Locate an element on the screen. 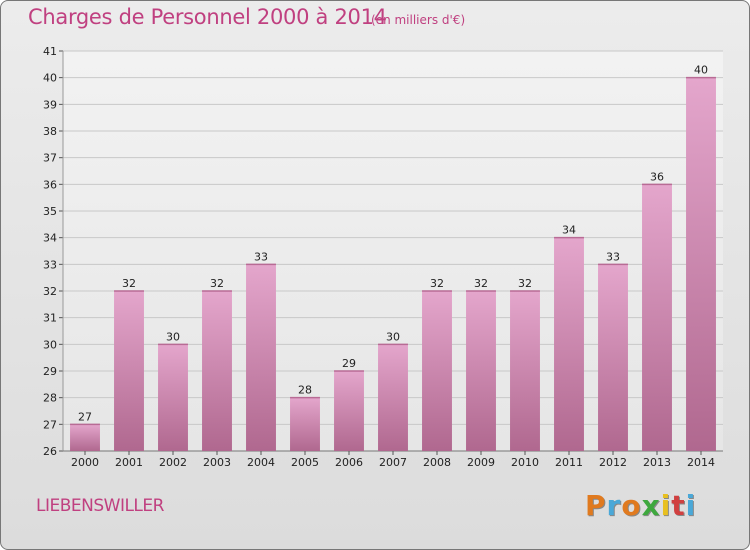 The width and height of the screenshot is (750, 550). logo-letter: o is located at coordinates (631, 505).